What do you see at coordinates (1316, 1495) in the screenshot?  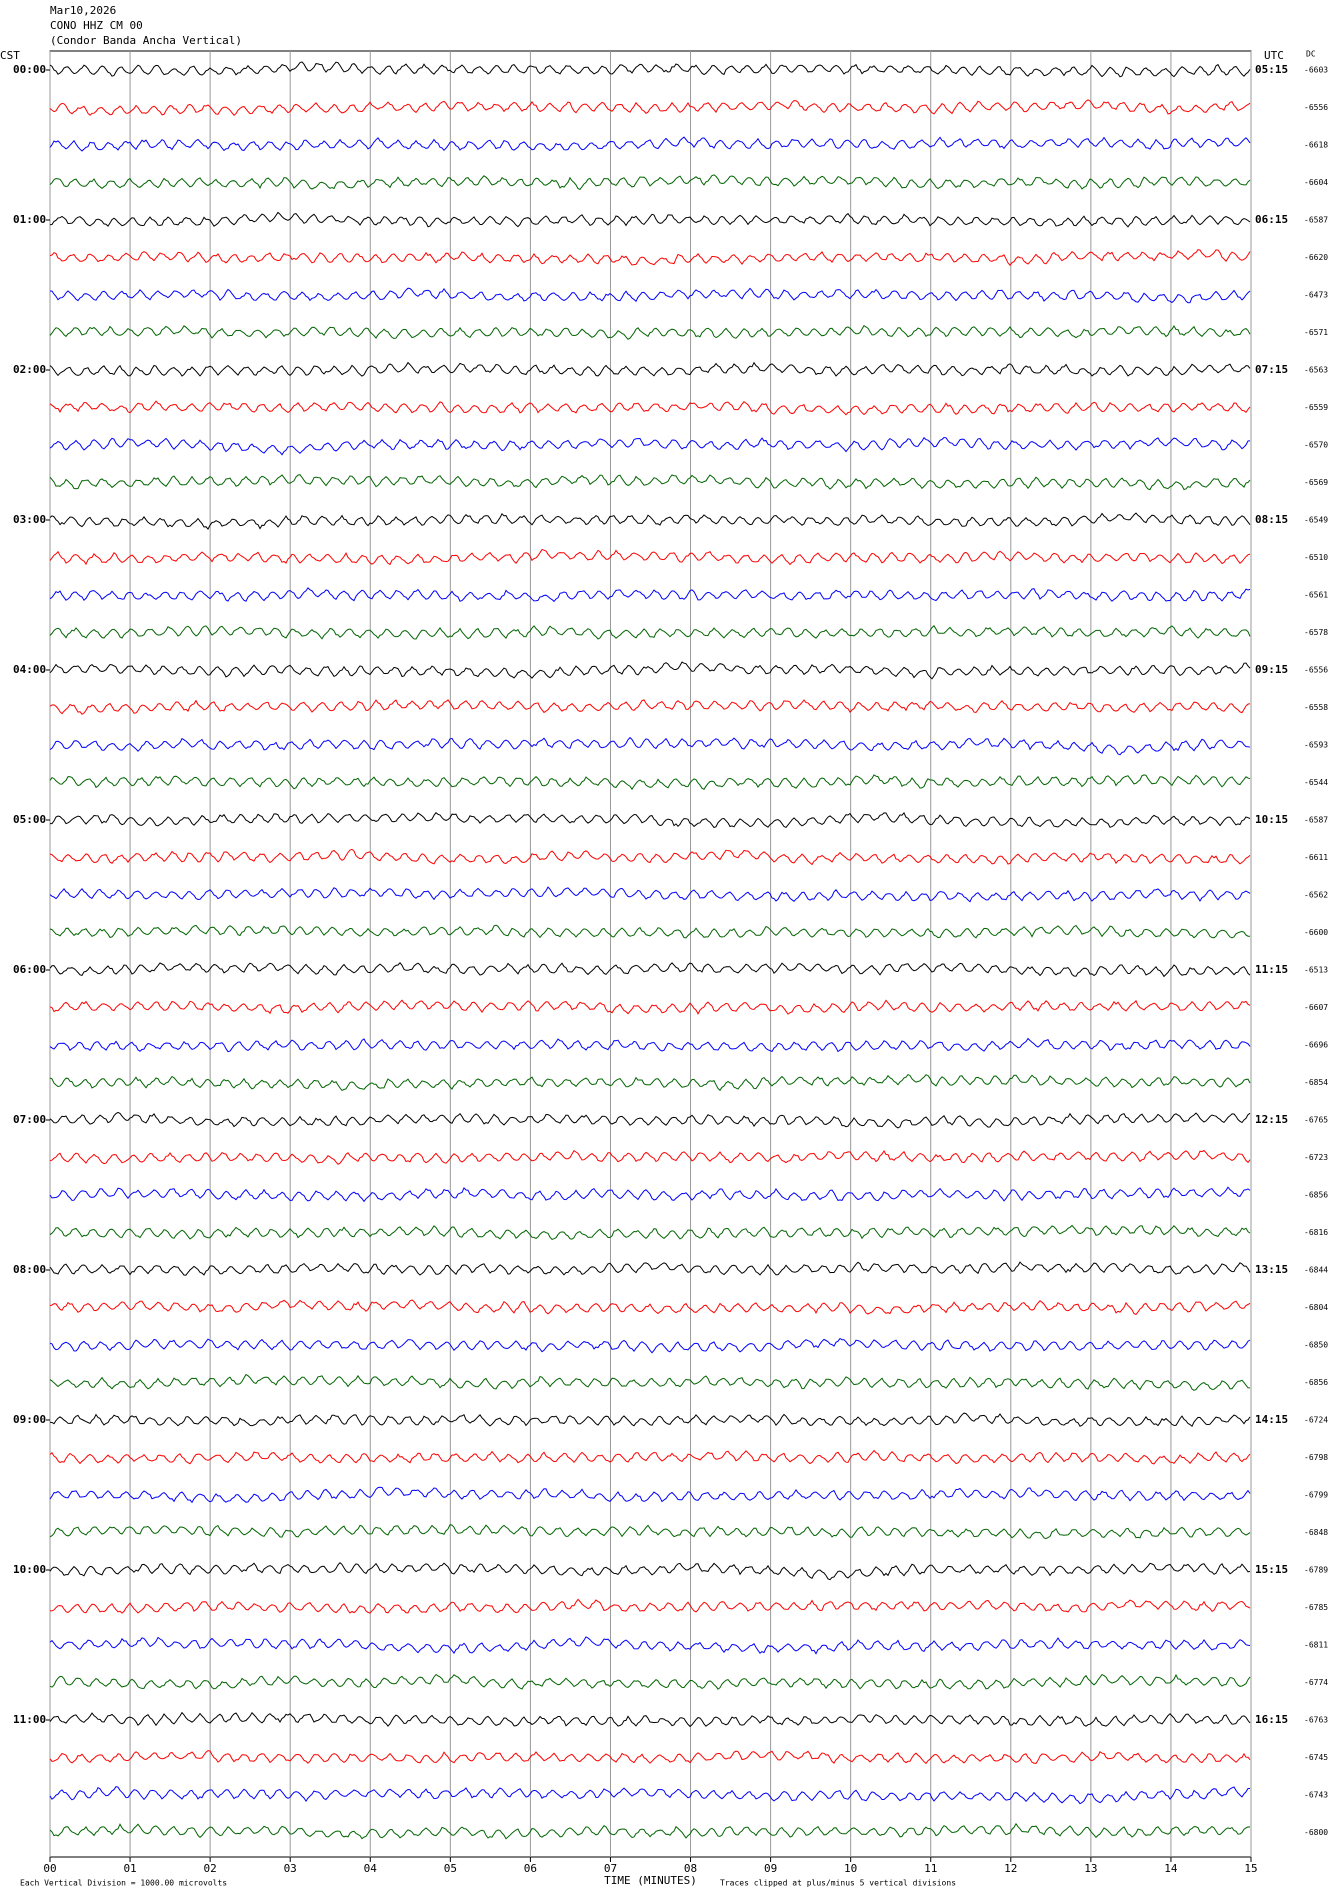 I see `dc-value: -6799` at bounding box center [1316, 1495].